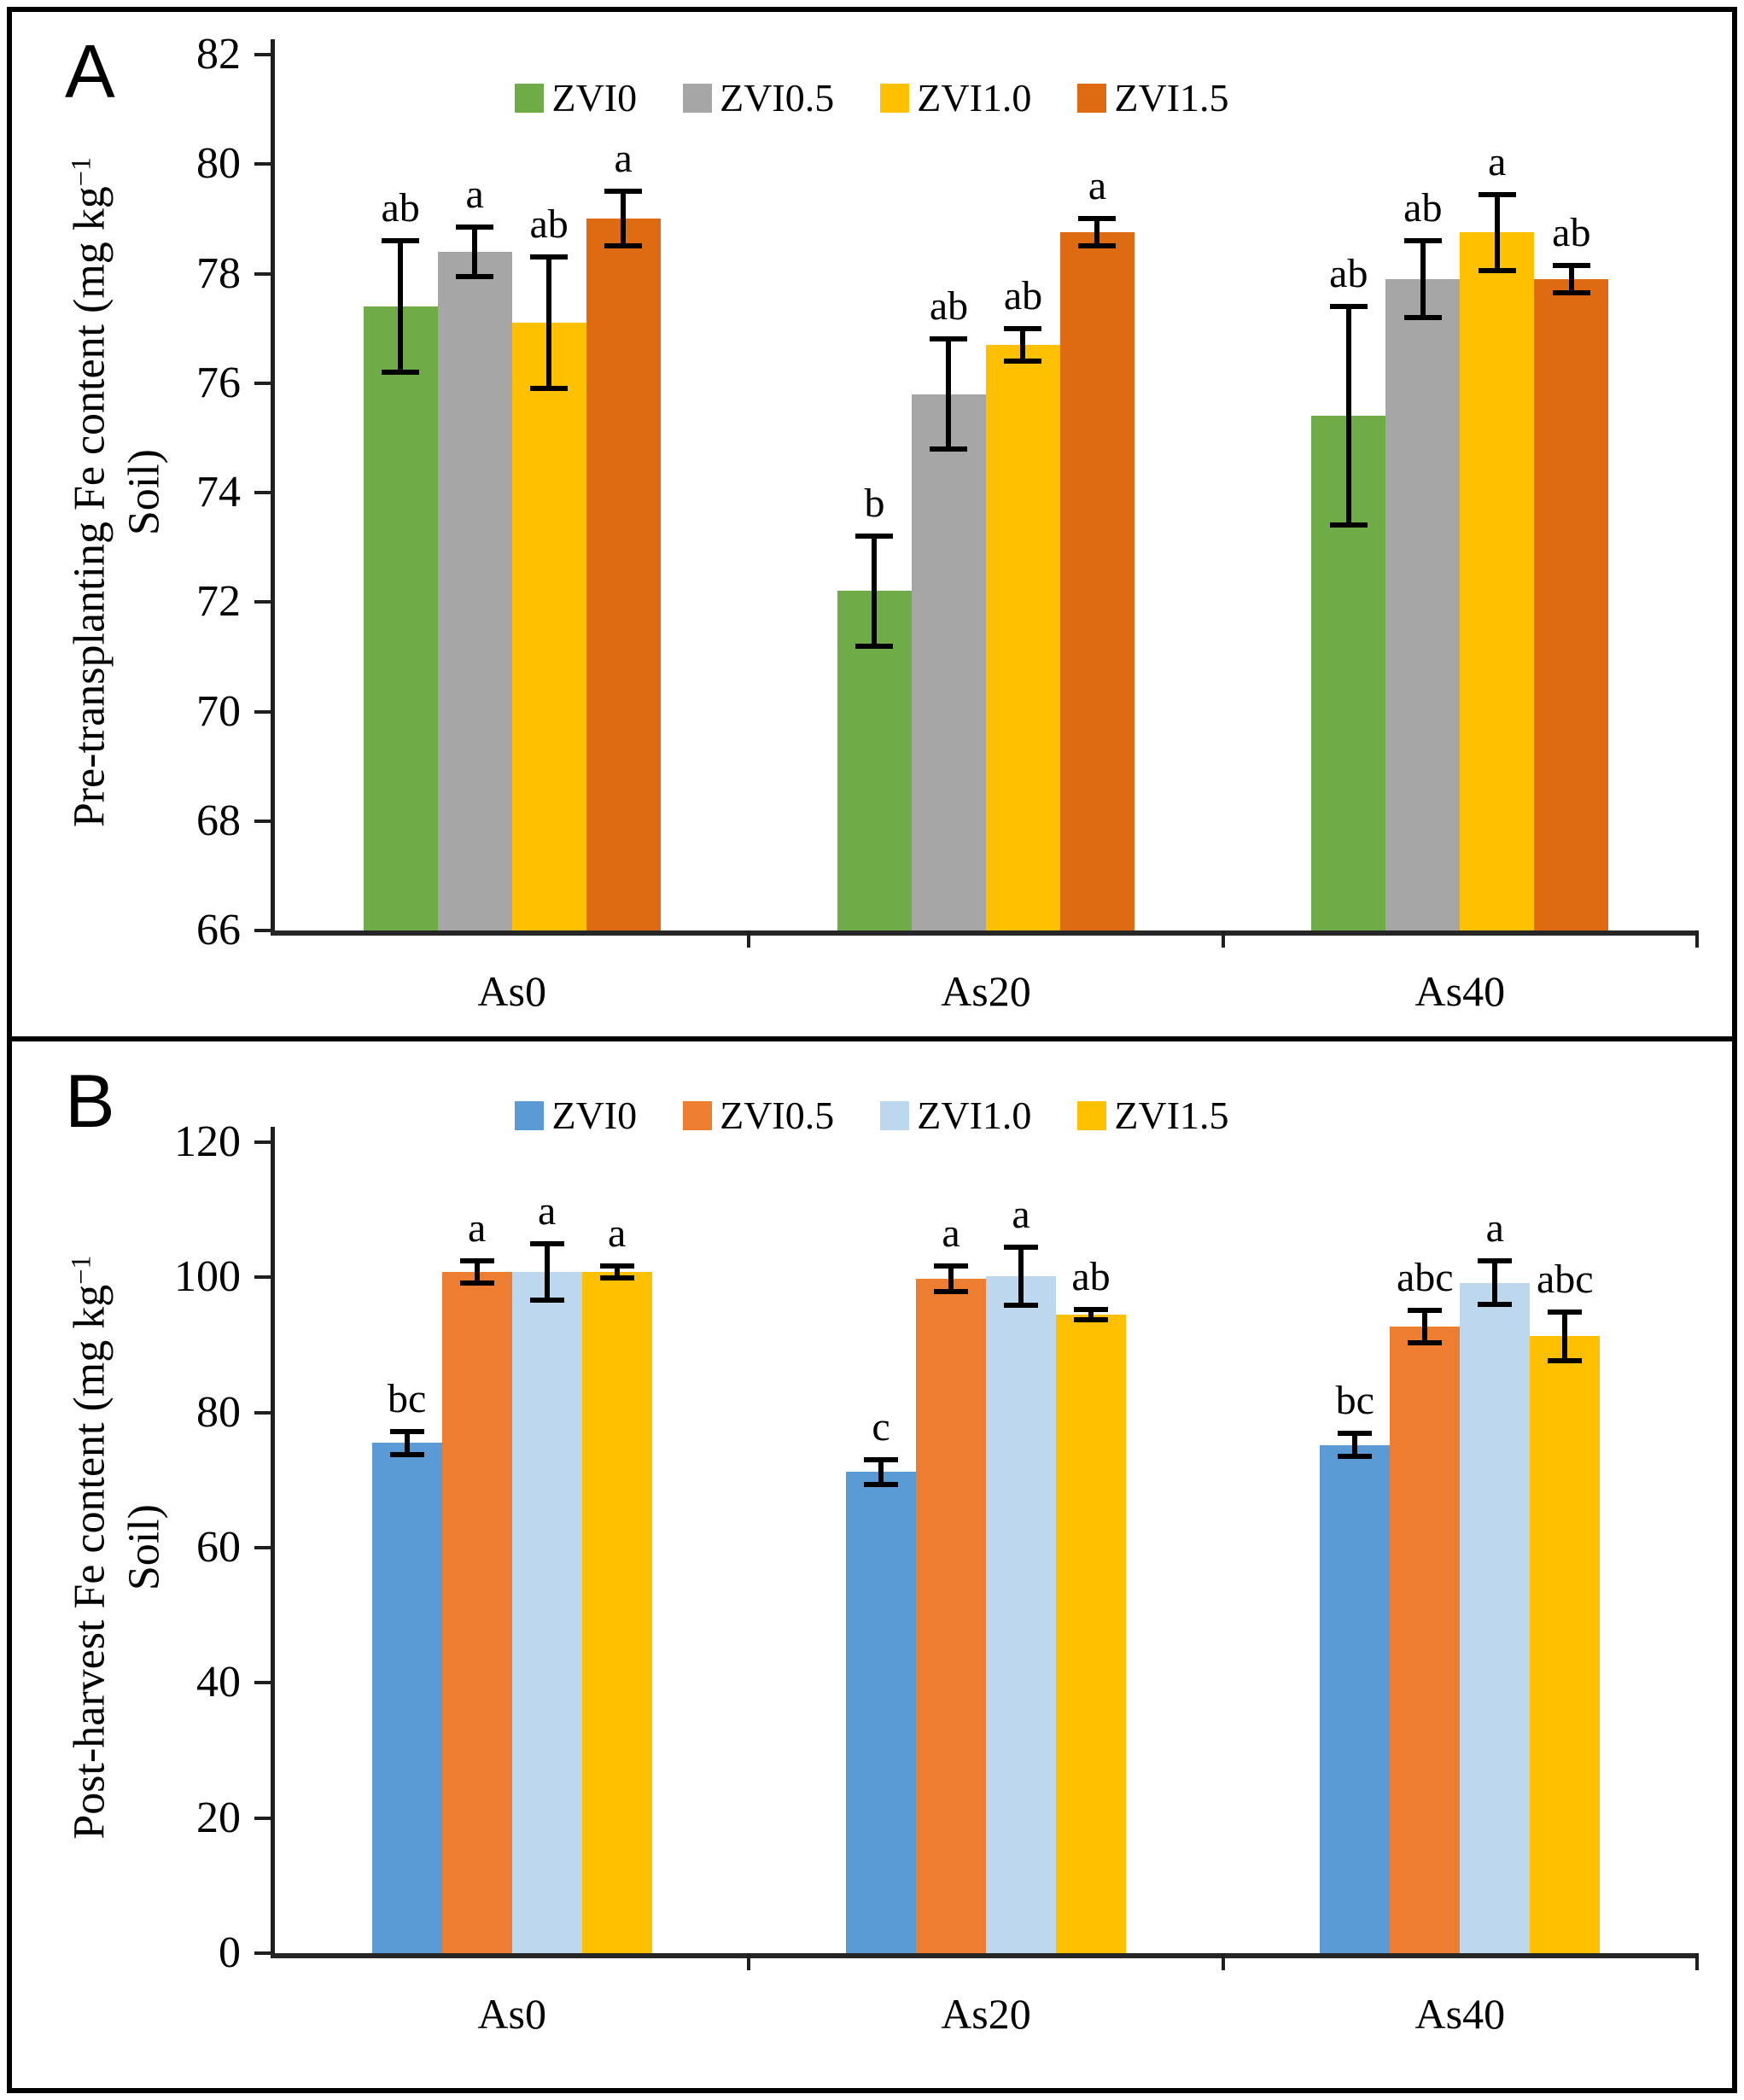 This screenshot has height=2100, width=1744. I want to click on category-group-As0: ab a ab a As0, so click(512, 533).